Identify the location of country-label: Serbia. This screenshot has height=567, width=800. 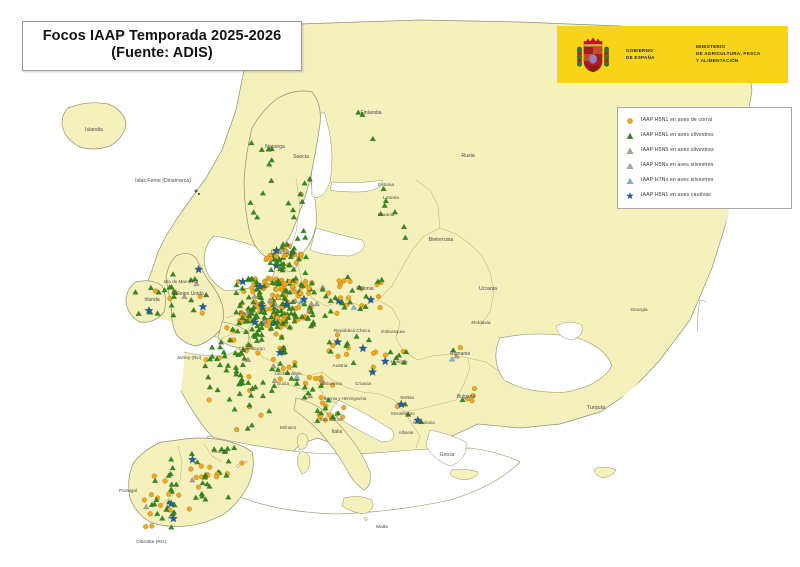
(407, 398).